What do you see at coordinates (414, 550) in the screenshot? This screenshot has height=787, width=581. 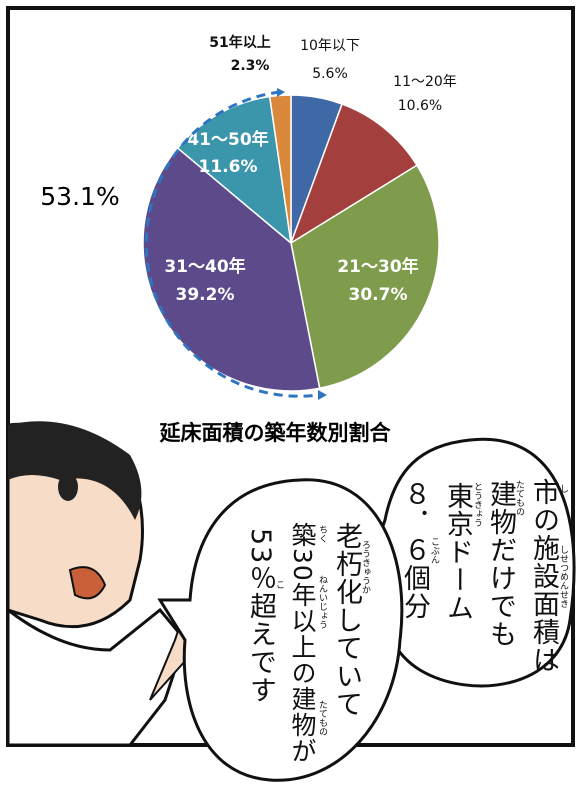 I see `bubble-line: ８．６個分` at bounding box center [414, 550].